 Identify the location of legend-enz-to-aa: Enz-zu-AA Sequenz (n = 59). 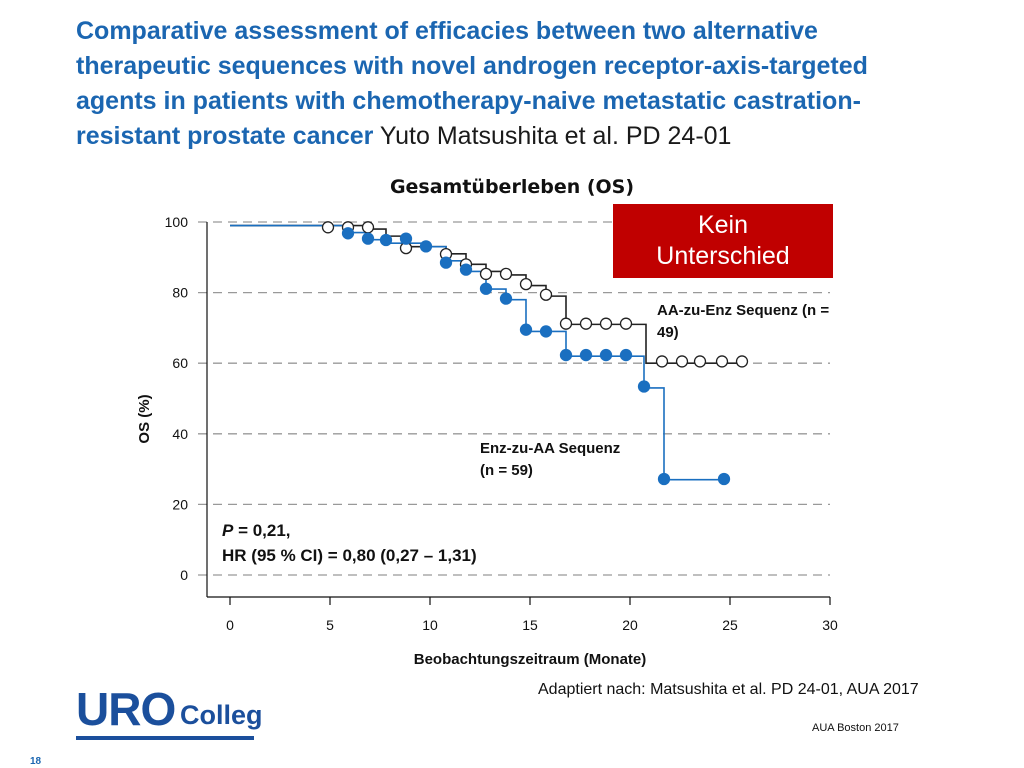
(565, 460).